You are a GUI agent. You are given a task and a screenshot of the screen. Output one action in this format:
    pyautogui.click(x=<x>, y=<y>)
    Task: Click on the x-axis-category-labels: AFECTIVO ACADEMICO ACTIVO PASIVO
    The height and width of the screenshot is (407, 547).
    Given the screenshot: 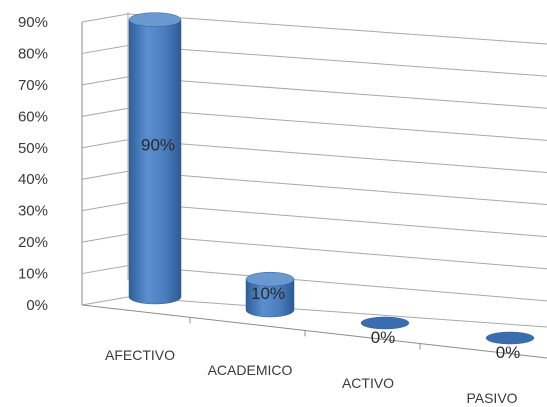 What is the action you would take?
    pyautogui.click(x=311, y=376)
    